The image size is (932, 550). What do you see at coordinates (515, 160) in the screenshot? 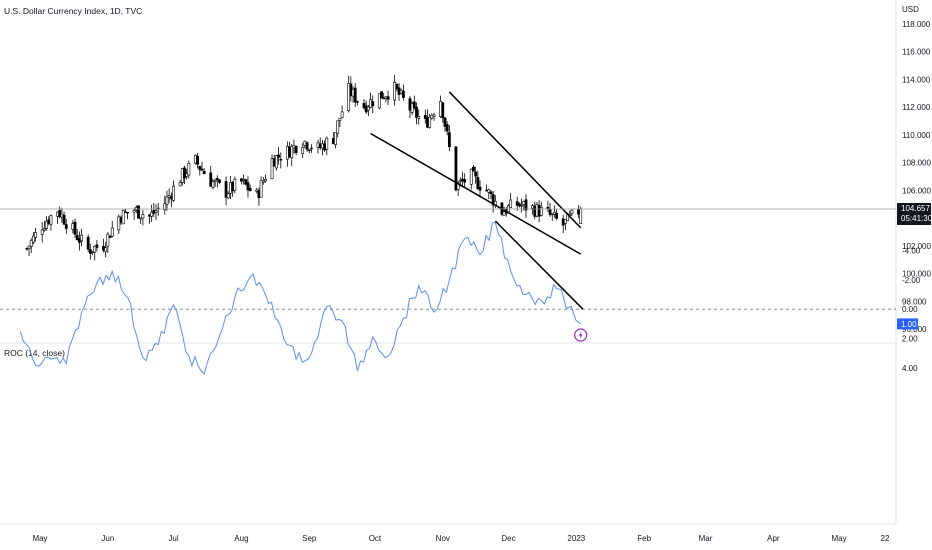
I see `trendline-upper` at bounding box center [515, 160].